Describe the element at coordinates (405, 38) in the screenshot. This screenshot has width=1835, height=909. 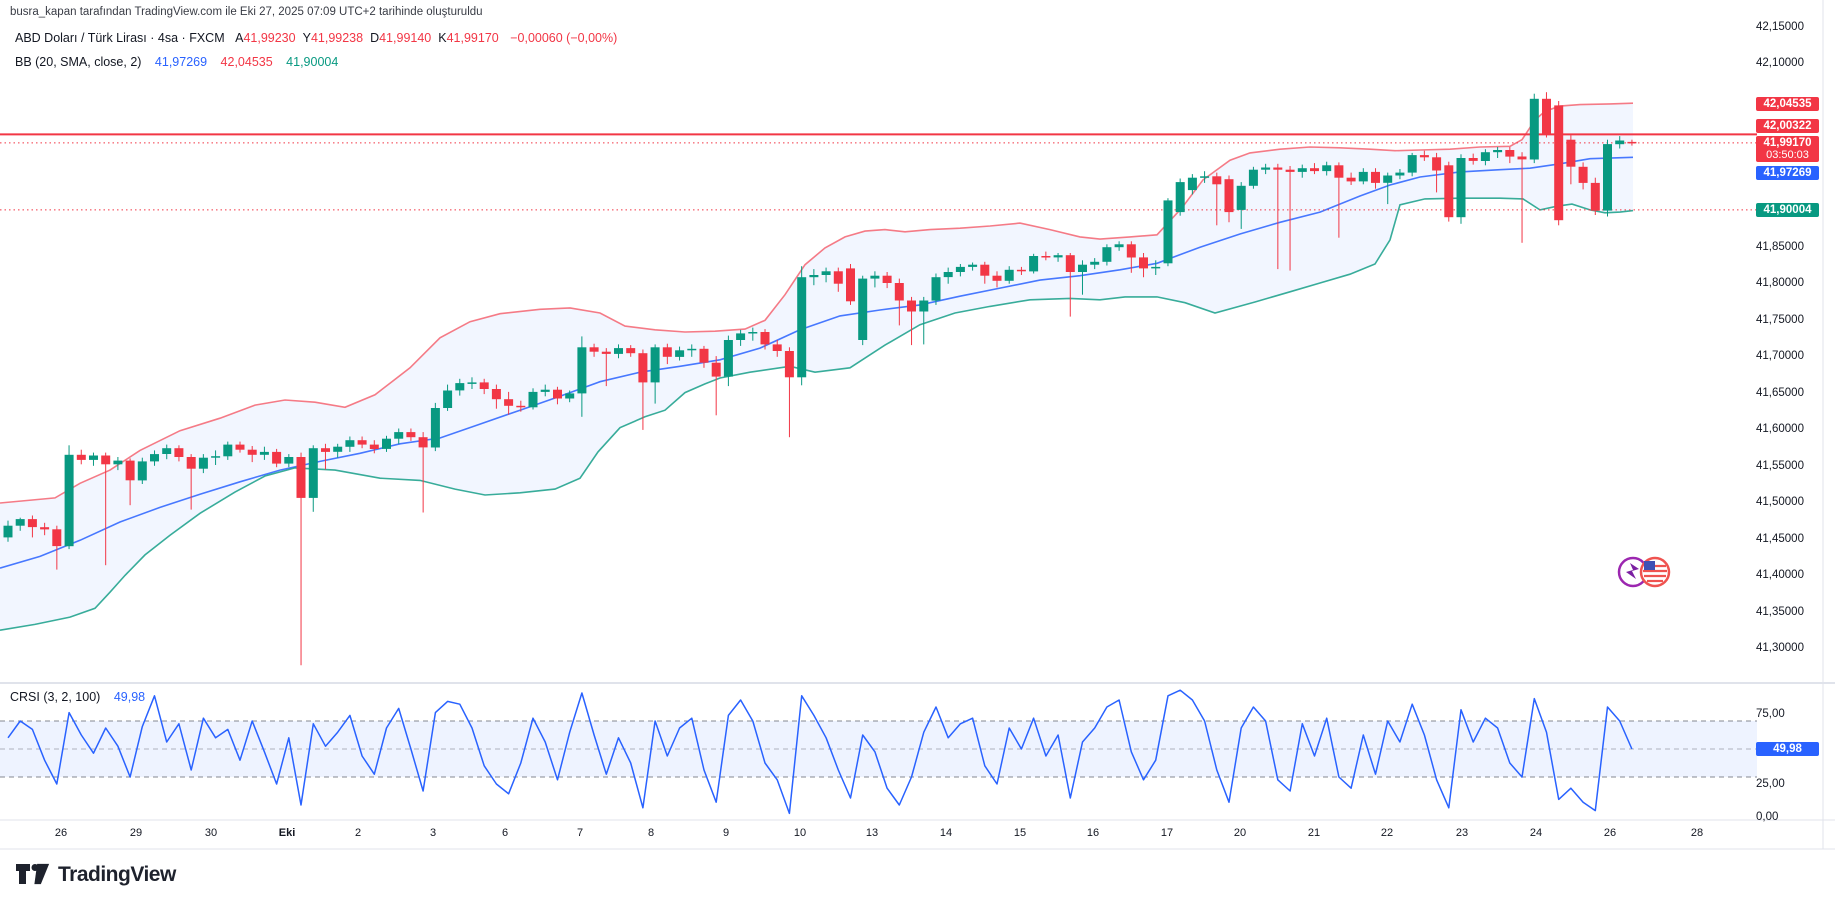
I see `ohlc-value: 41,99140` at that location.